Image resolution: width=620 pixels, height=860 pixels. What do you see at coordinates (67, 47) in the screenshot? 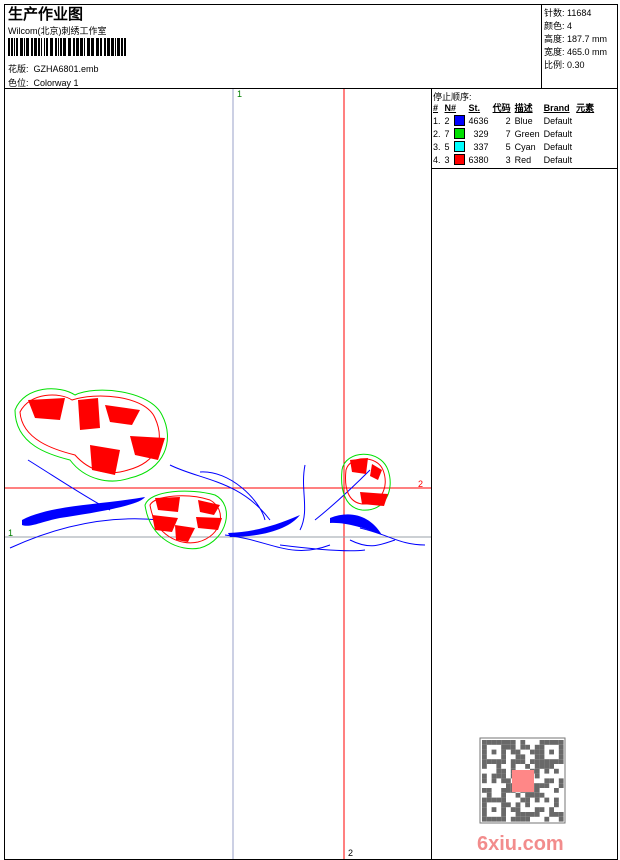
I see `barcode` at bounding box center [67, 47].